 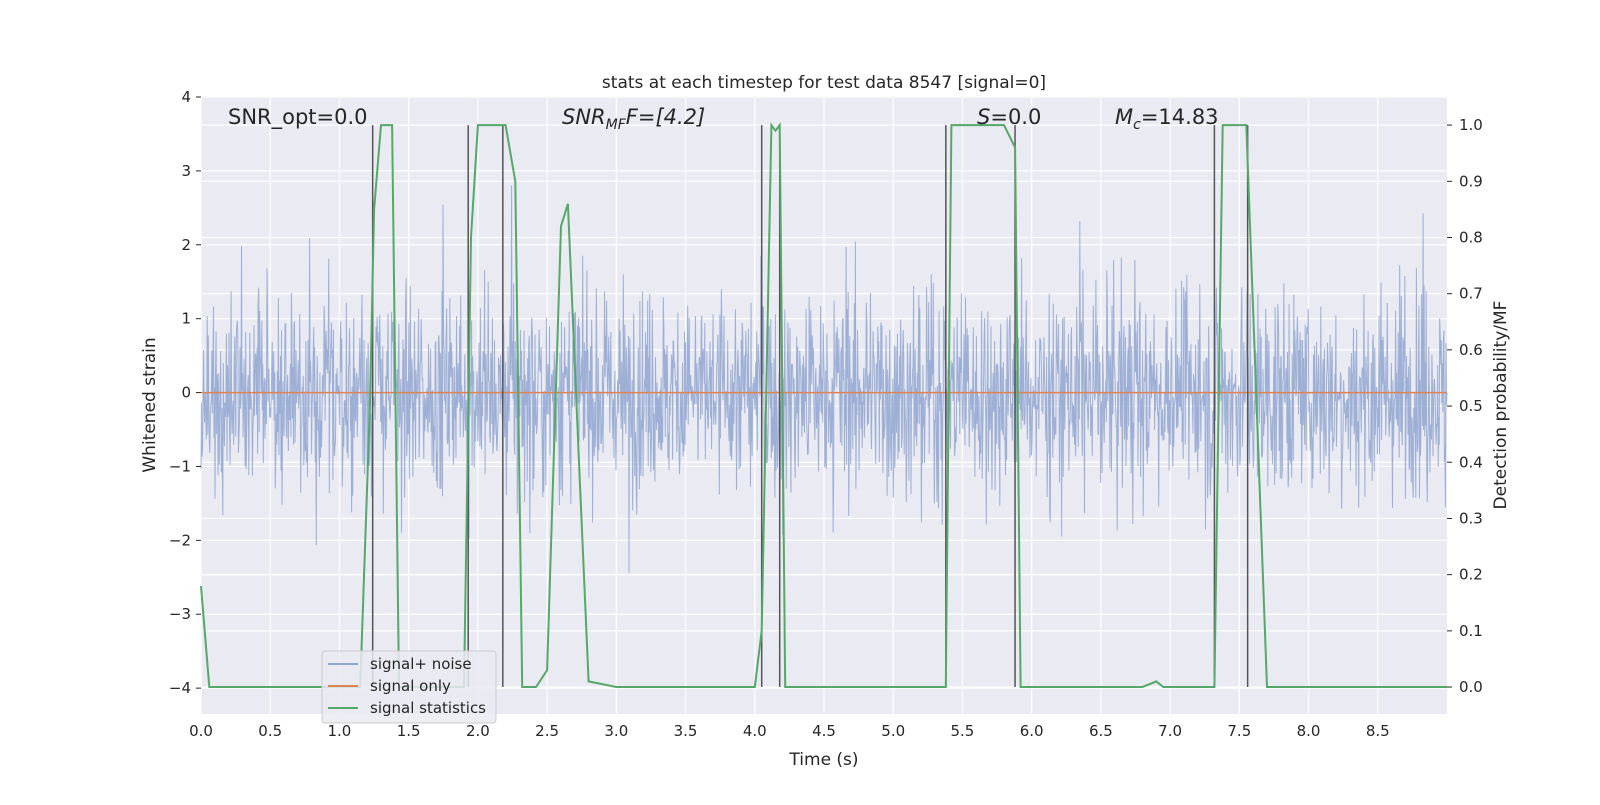 What do you see at coordinates (665, 117) in the screenshot?
I see `snr-mf-rest: F=[4.2]` at bounding box center [665, 117].